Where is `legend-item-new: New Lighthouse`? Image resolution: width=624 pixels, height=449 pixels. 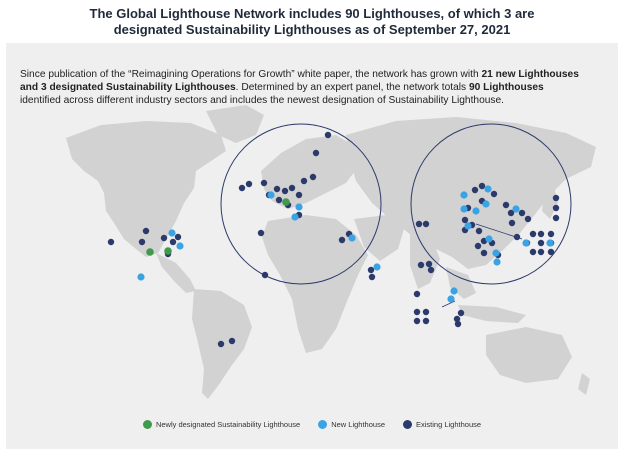 legend-item-new: New Lighthouse is located at coordinates (351, 424).